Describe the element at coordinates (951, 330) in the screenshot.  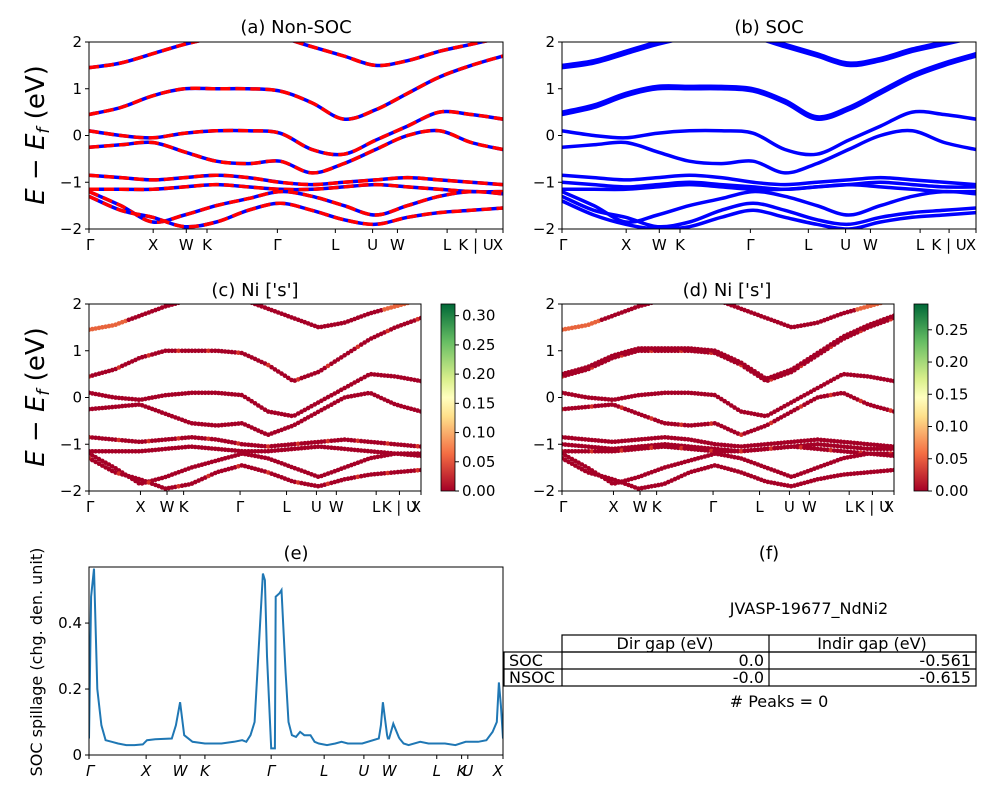
I see `colorbar-tick-label: 0.25` at that location.